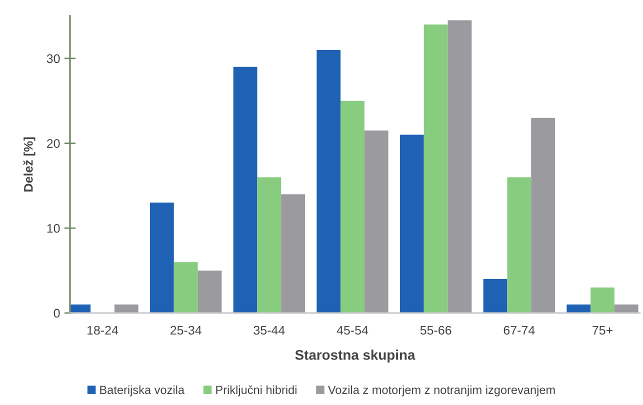  I want to click on y-tick-label: 20, so click(53, 143).